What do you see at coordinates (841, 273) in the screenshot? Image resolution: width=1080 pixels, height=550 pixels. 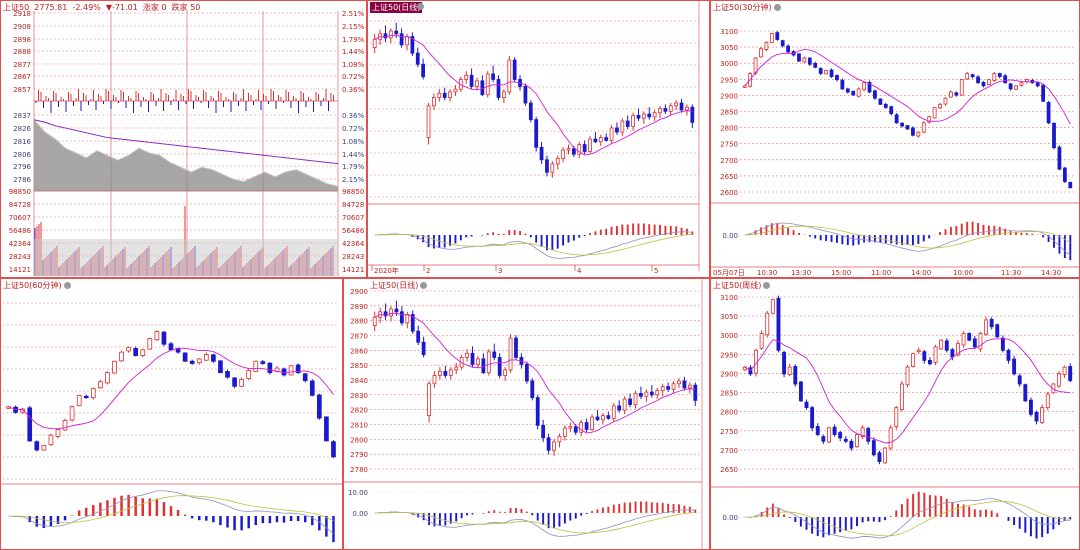 I see `time-label: 15:00` at bounding box center [841, 273].